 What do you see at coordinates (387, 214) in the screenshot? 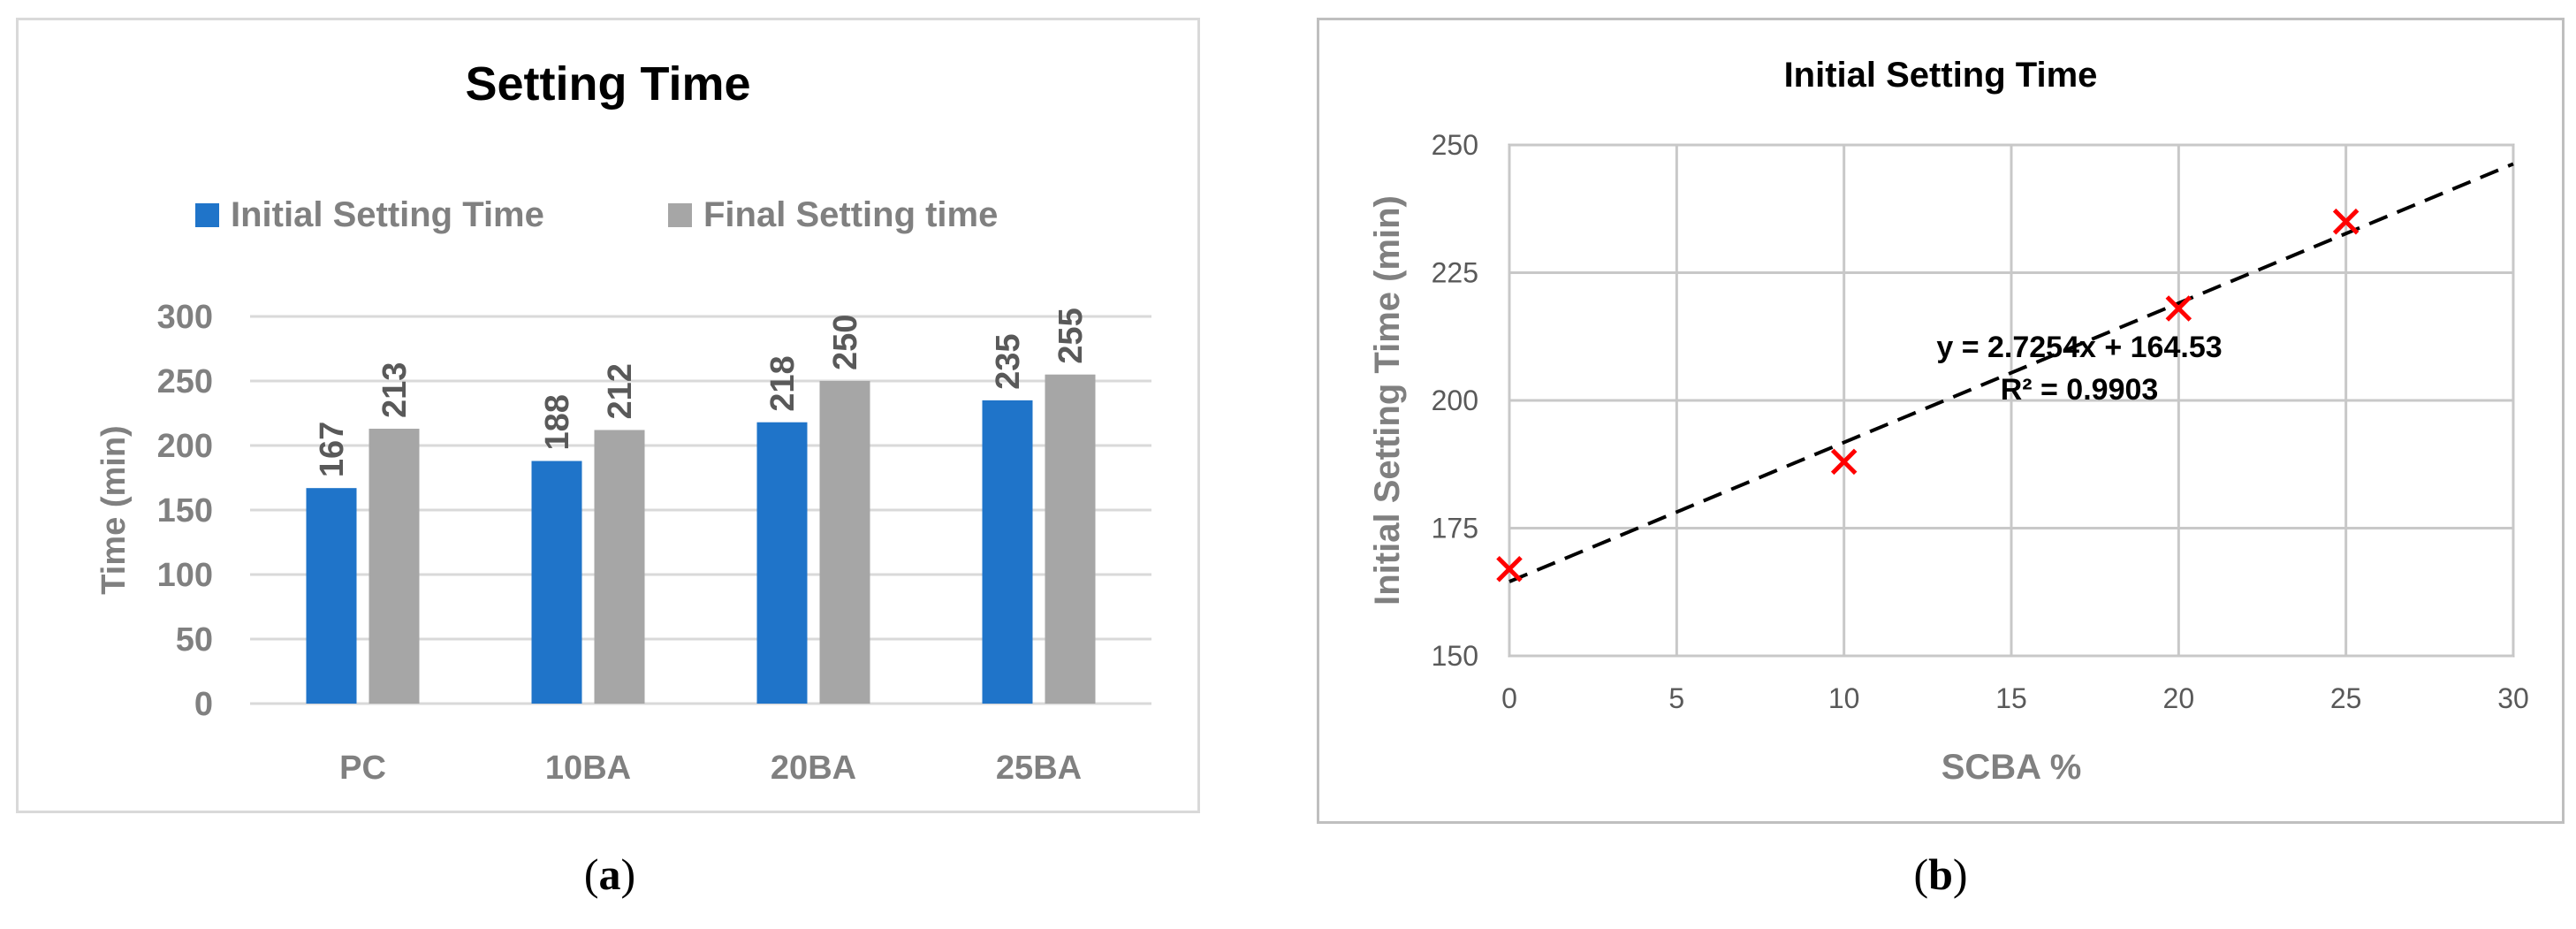
I see `legend-label-0: Initial Setting Time` at bounding box center [387, 214].